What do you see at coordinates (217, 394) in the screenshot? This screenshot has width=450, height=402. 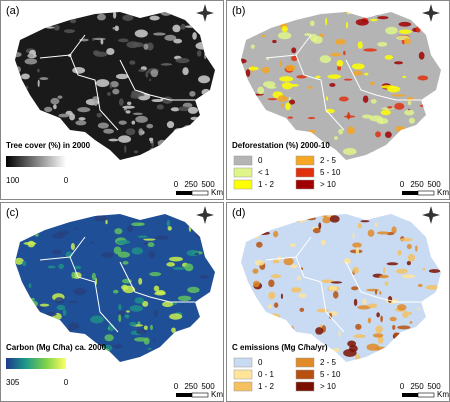 I see `scale-unit: Km` at bounding box center [217, 394].